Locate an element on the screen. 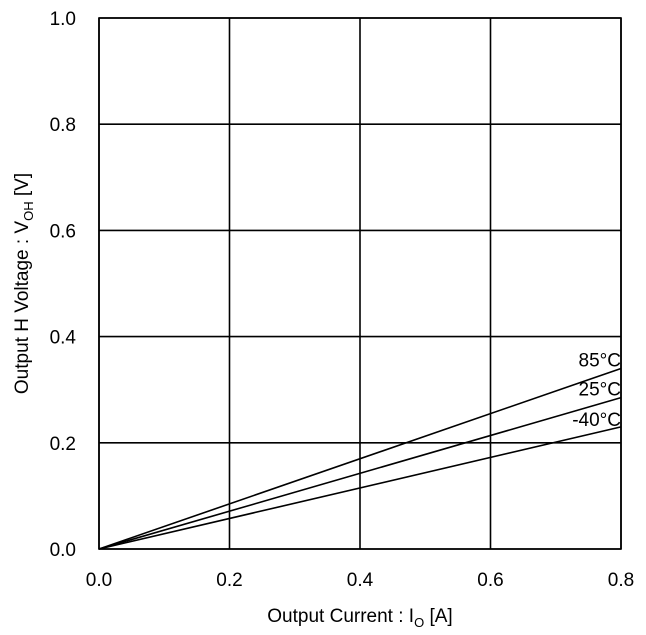 The width and height of the screenshot is (646, 635). y-tick-label: 0.2 is located at coordinates (63, 444).